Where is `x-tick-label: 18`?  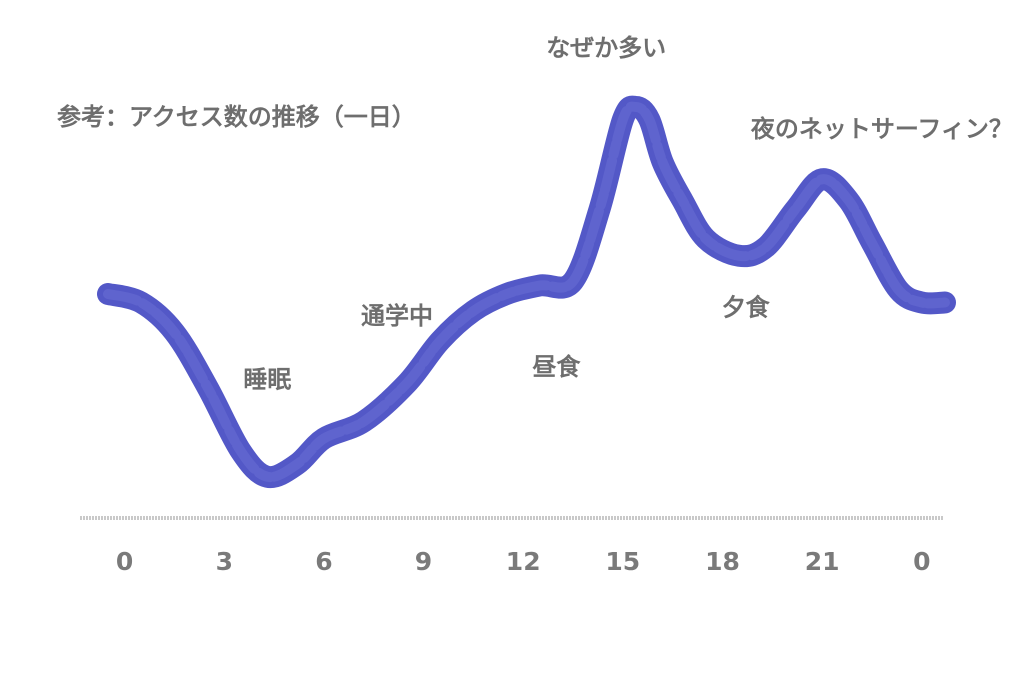
x-tick-label: 18 is located at coordinates (722, 561).